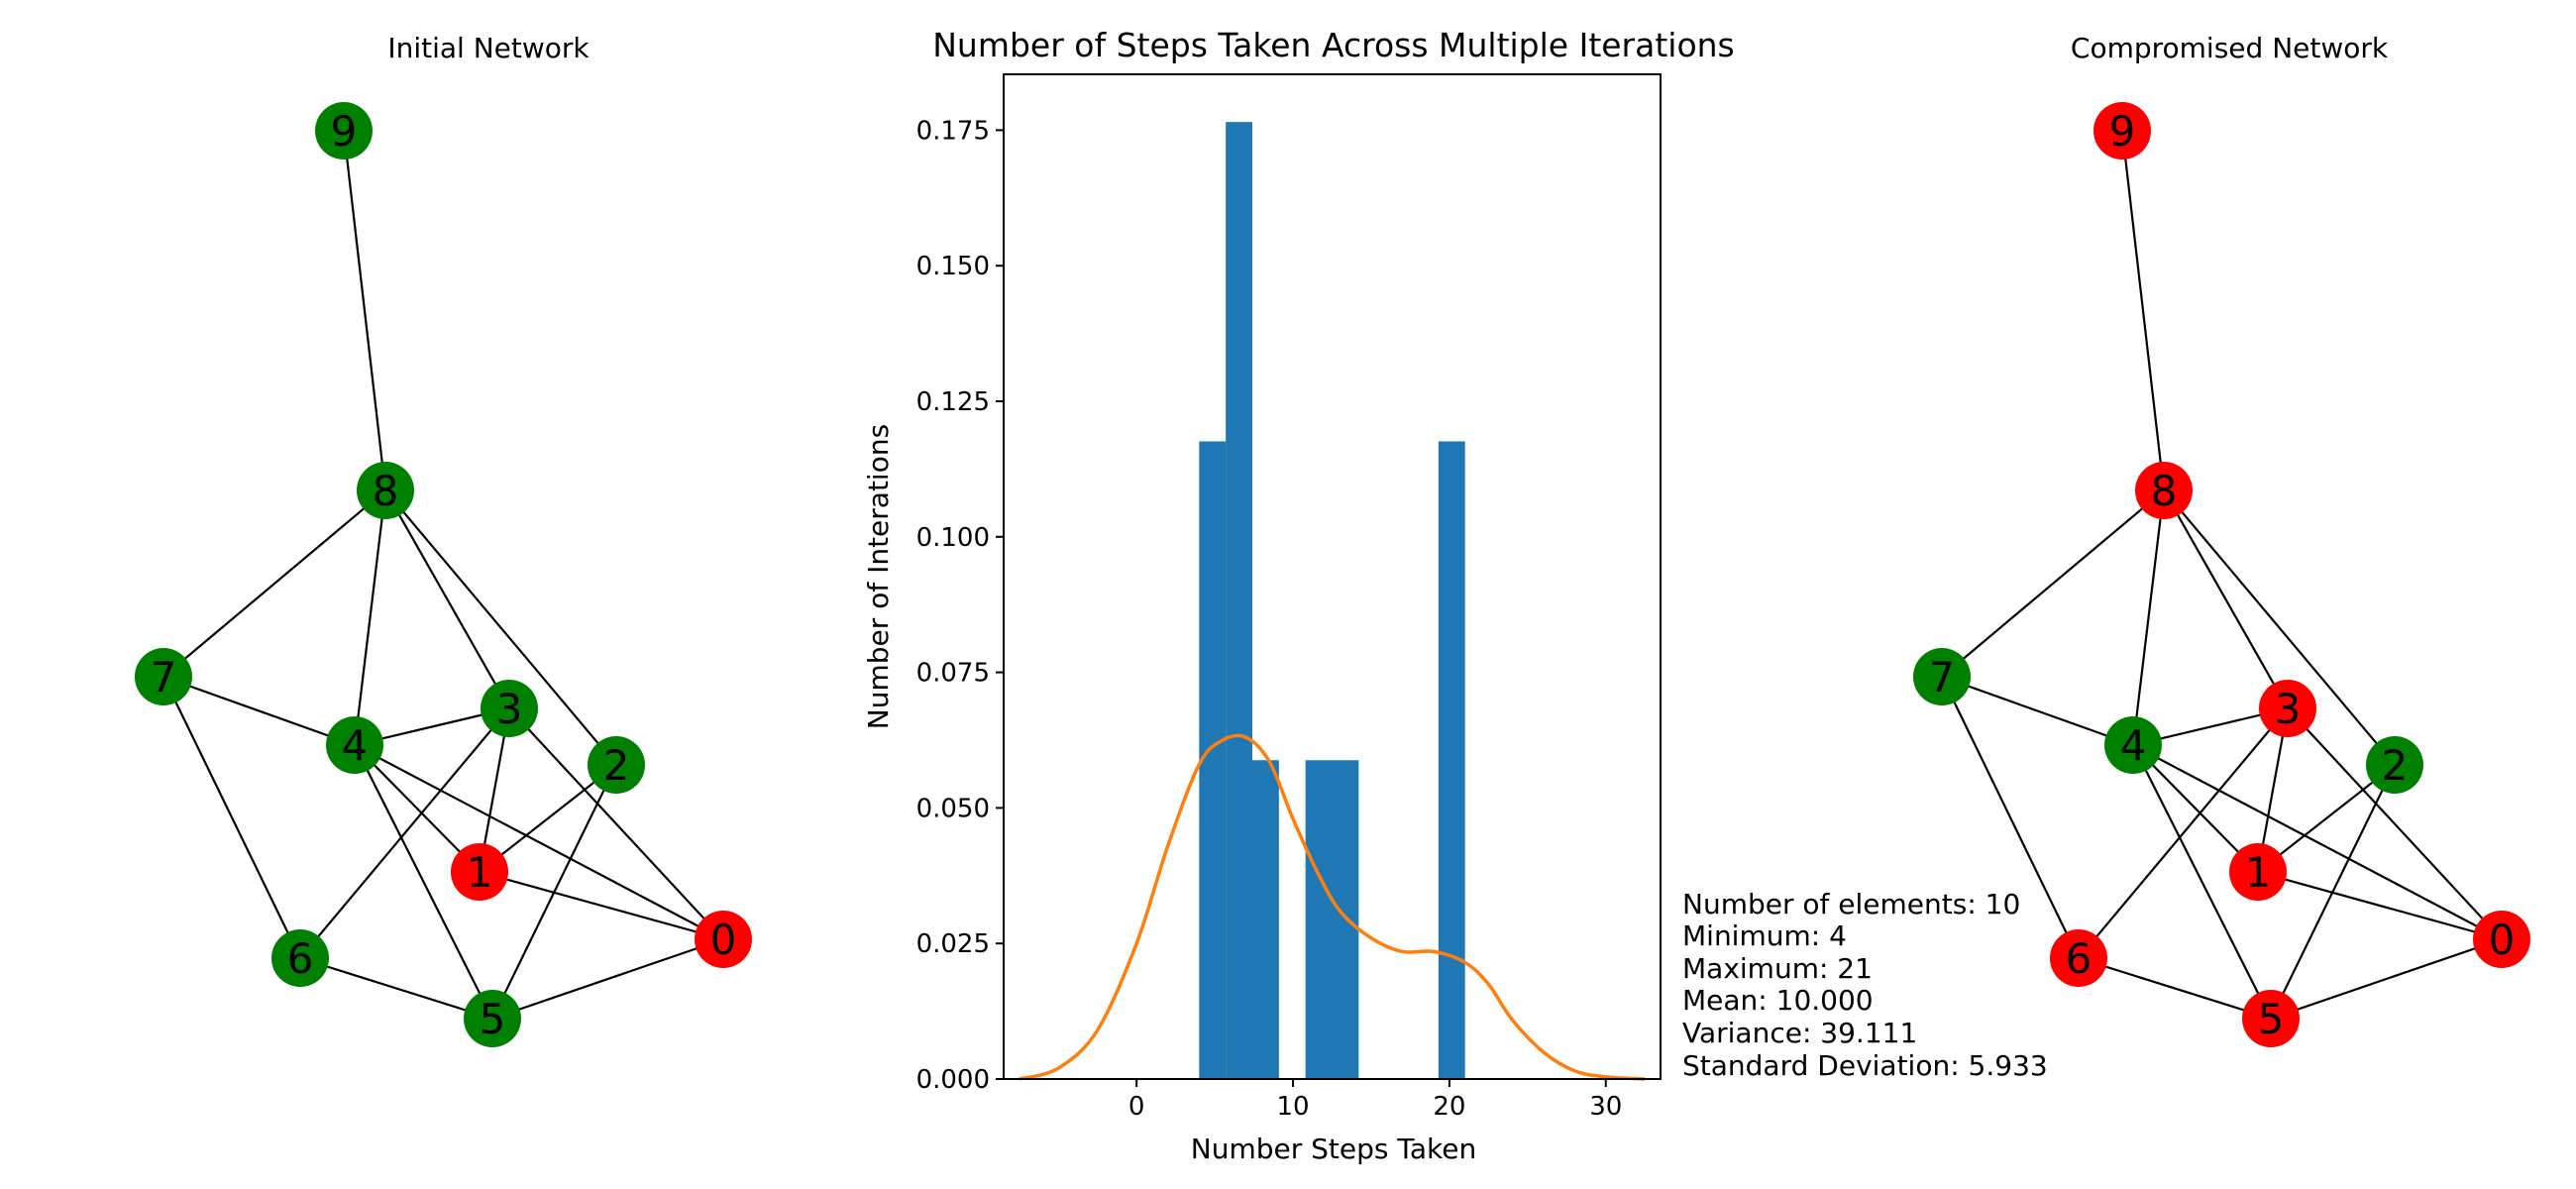  Describe the element at coordinates (953, 266) in the screenshot. I see `y-tick-label: 0.150` at that location.